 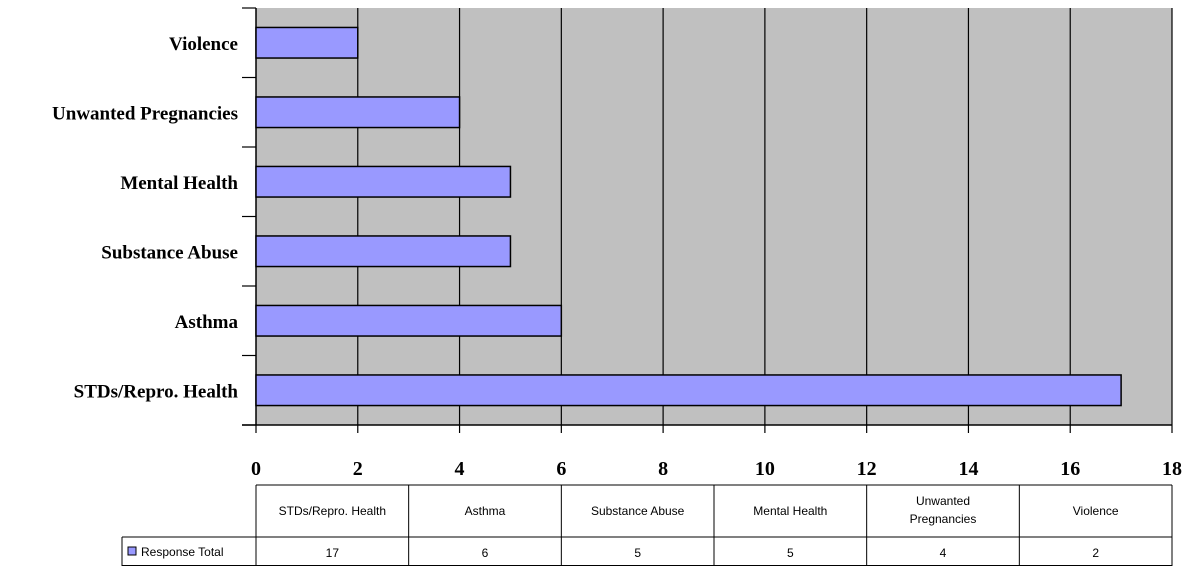 I want to click on x-tick-label-10: 10, so click(x=765, y=469).